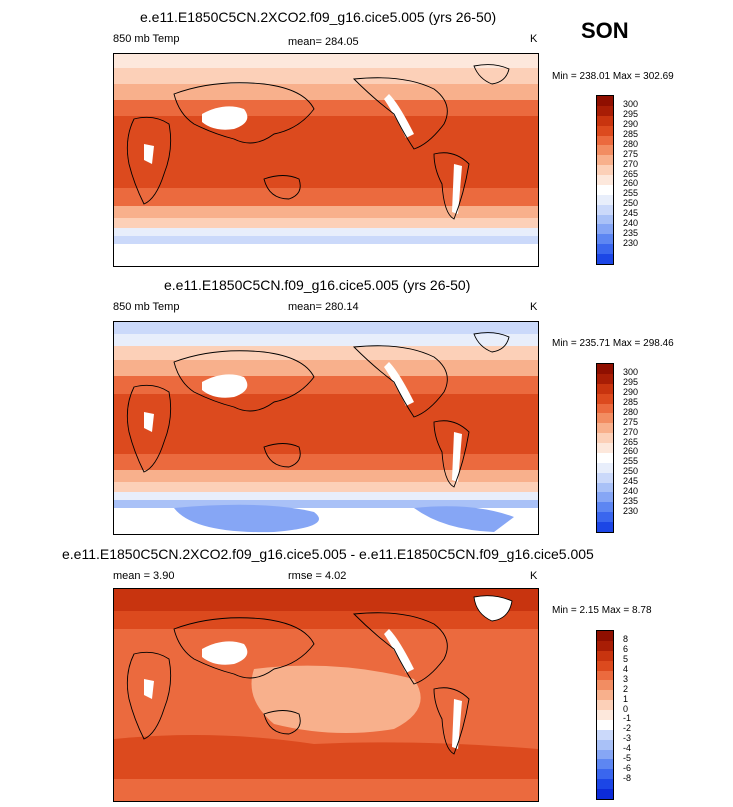  What do you see at coordinates (627, 767) in the screenshot?
I see `colorbar-label: -6` at bounding box center [627, 767].